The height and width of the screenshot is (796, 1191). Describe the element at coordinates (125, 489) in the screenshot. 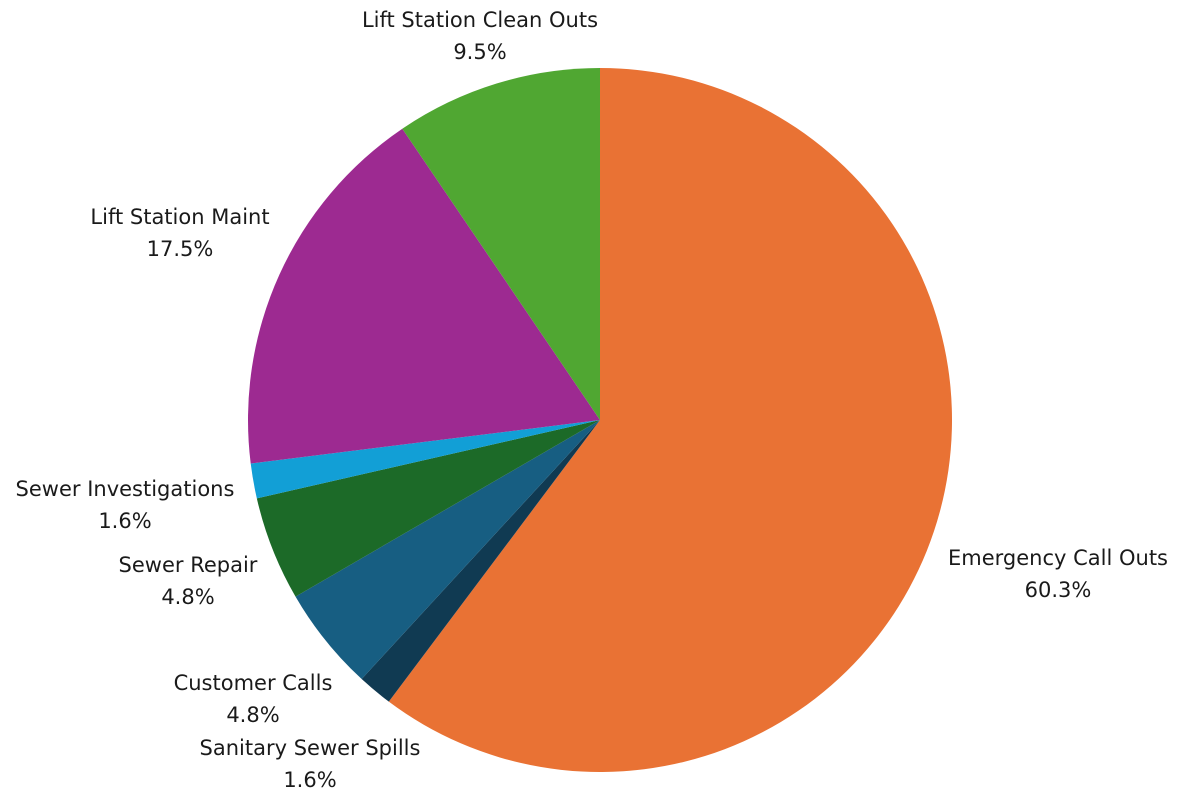

I see `slice-label-sewer-investigations: Sewer Investigations` at that location.